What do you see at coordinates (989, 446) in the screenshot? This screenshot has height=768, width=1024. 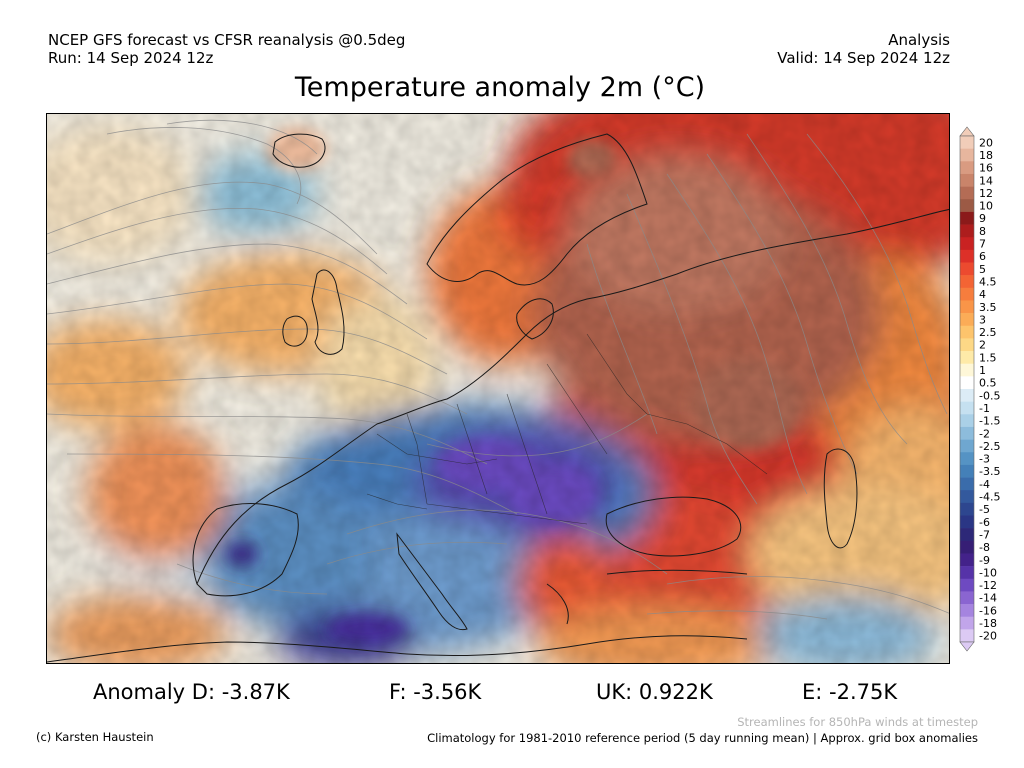 I see `legend-label: -2.5` at bounding box center [989, 446].